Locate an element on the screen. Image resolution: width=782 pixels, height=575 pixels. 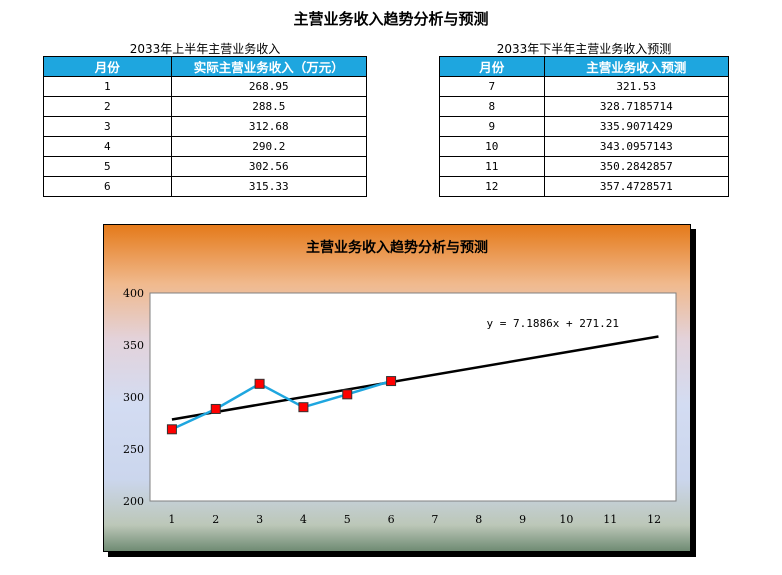
income-cell: 290.2 is located at coordinates (269, 146).